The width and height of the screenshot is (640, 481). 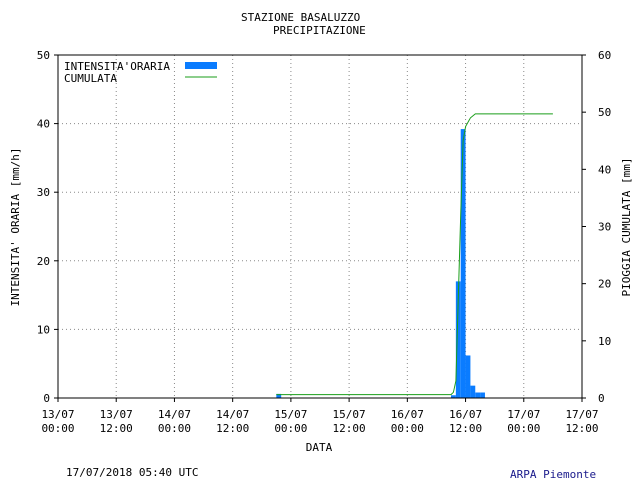 I want to click on chart-subtitle: PRECIPITAZIONE, so click(x=319, y=30).